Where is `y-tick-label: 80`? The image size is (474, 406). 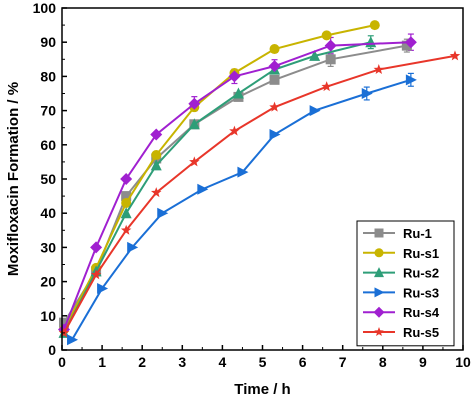 y-tick-label: 80 is located at coordinates (48, 76).